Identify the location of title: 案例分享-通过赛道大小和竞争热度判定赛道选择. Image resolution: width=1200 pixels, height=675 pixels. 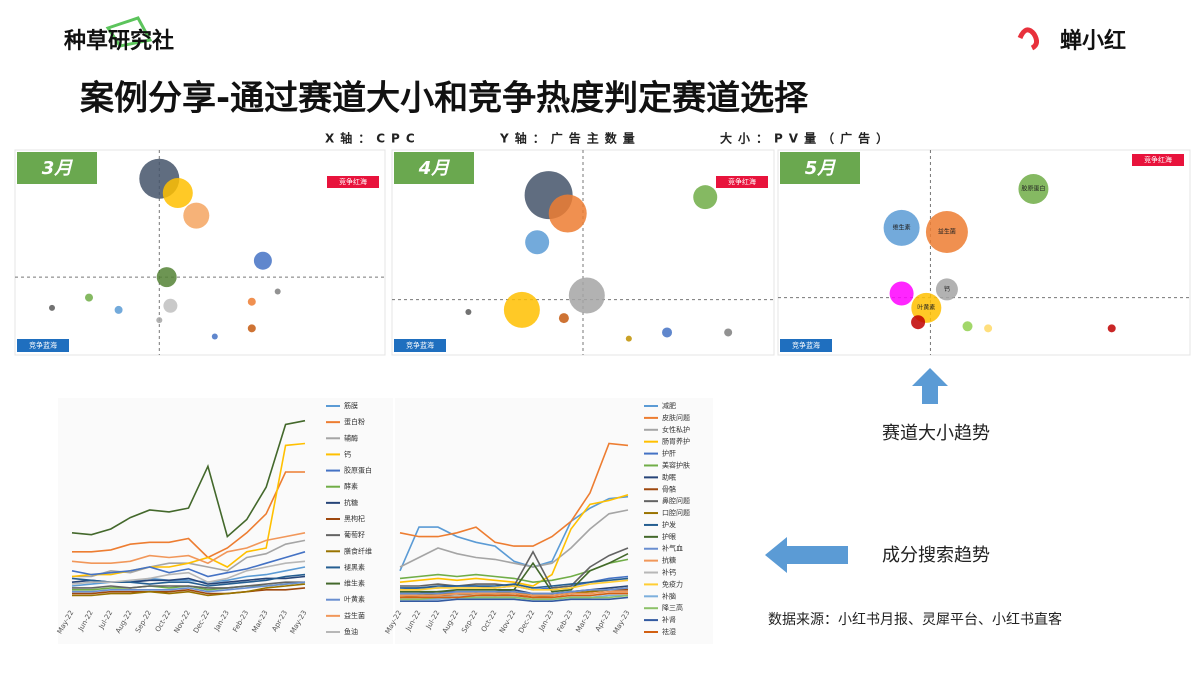
(444, 99).